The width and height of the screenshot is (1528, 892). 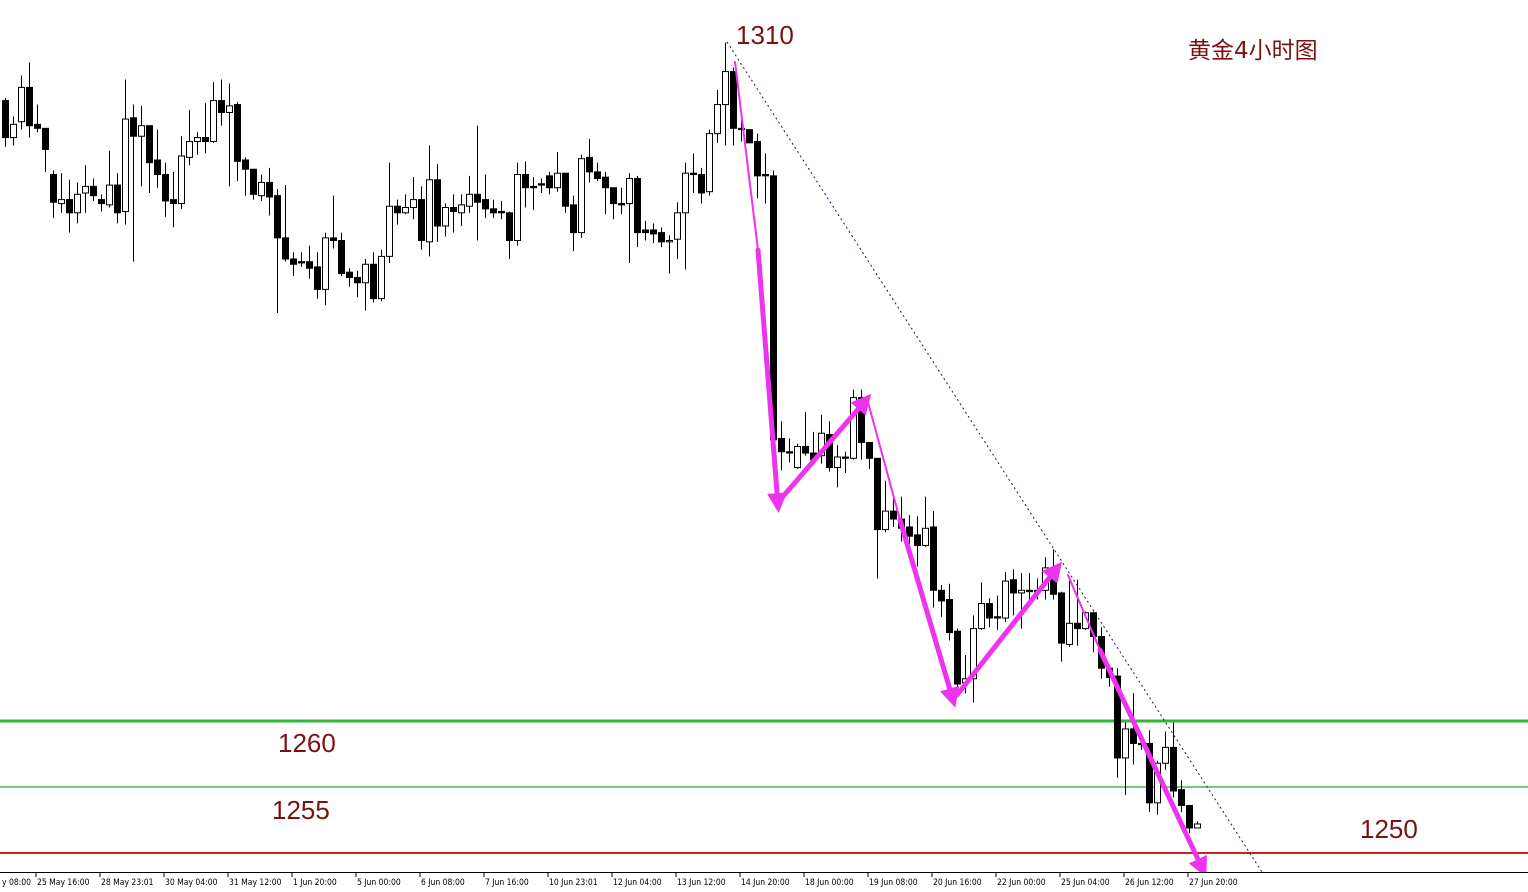 What do you see at coordinates (507, 883) in the screenshot?
I see `x-tick-label: 7 Jun 16:00` at bounding box center [507, 883].